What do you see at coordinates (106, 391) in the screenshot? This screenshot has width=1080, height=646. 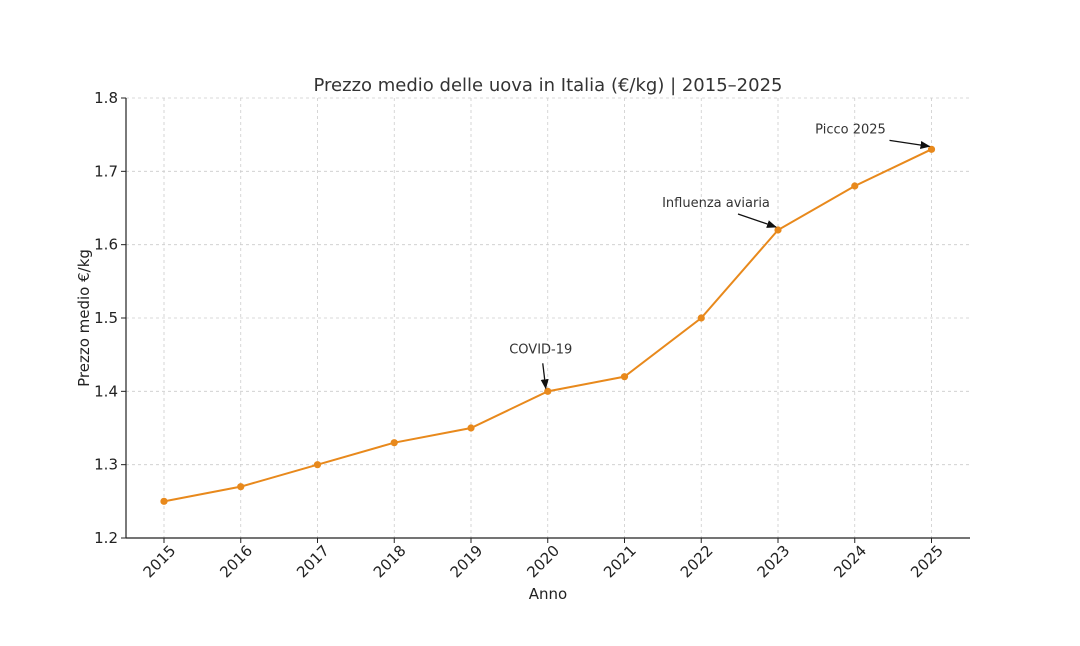 I see `y-tick-label: 1.4` at bounding box center [106, 391].